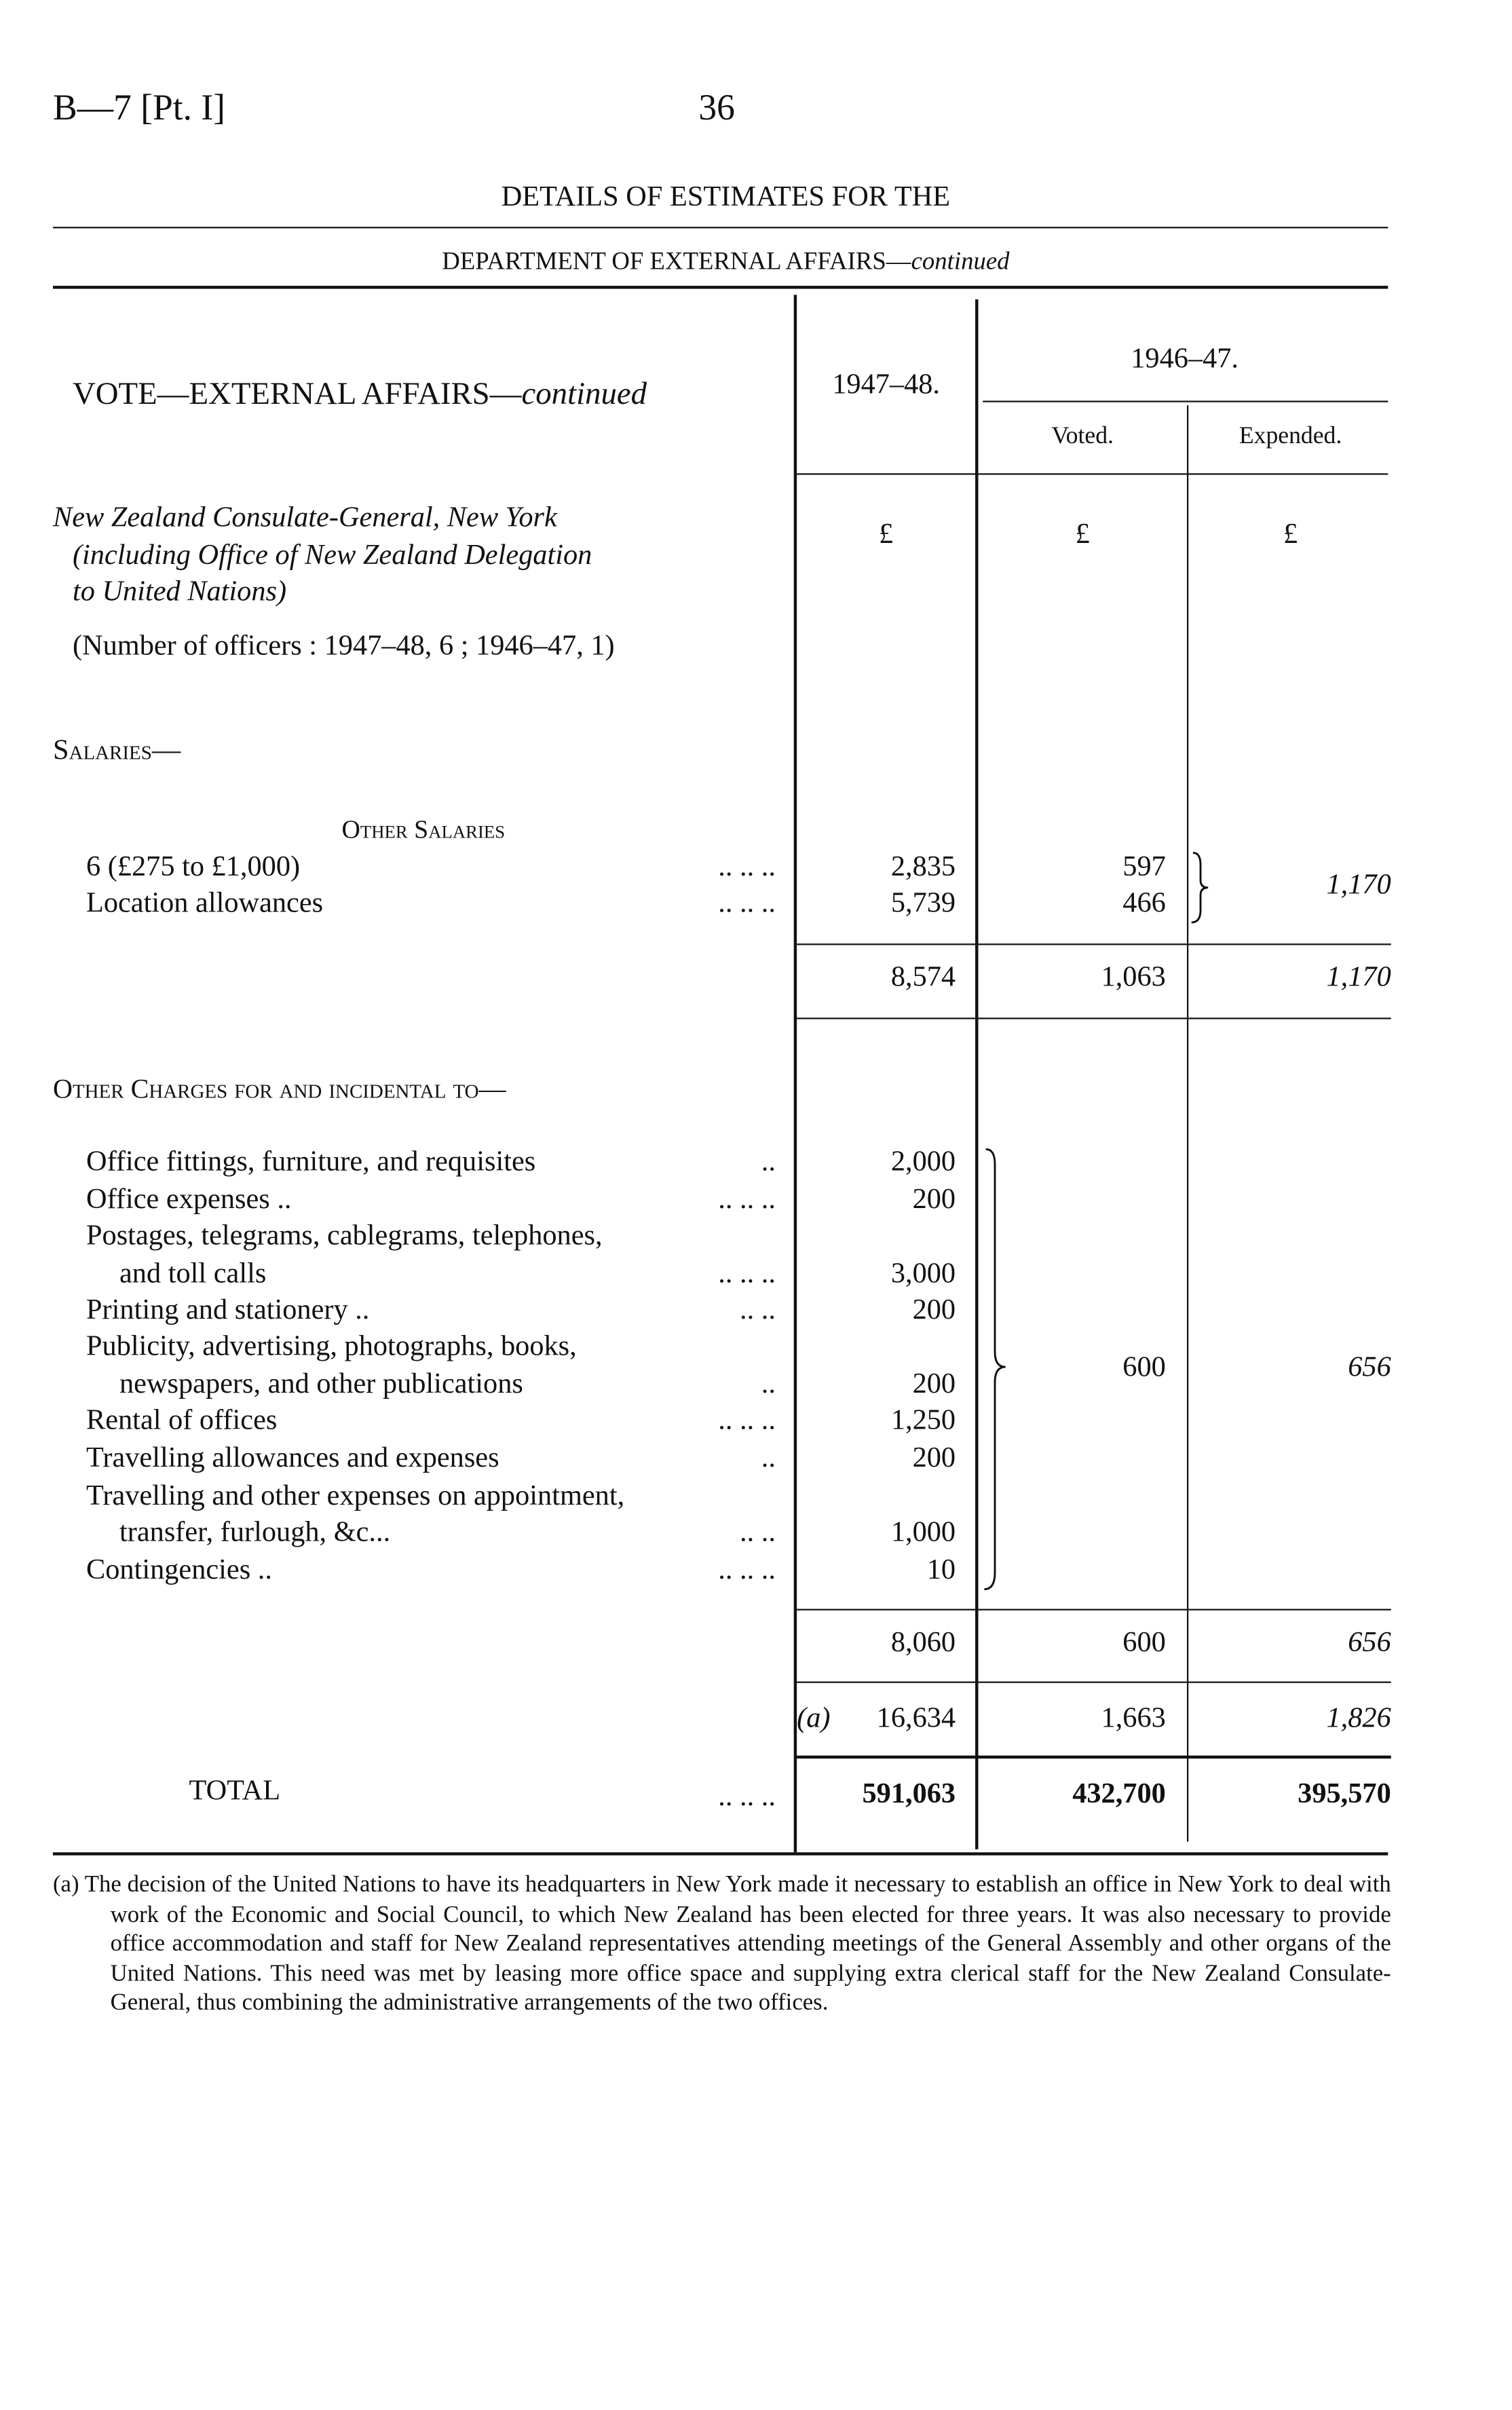  I want to click on salary-voted: 597, so click(1144, 867).